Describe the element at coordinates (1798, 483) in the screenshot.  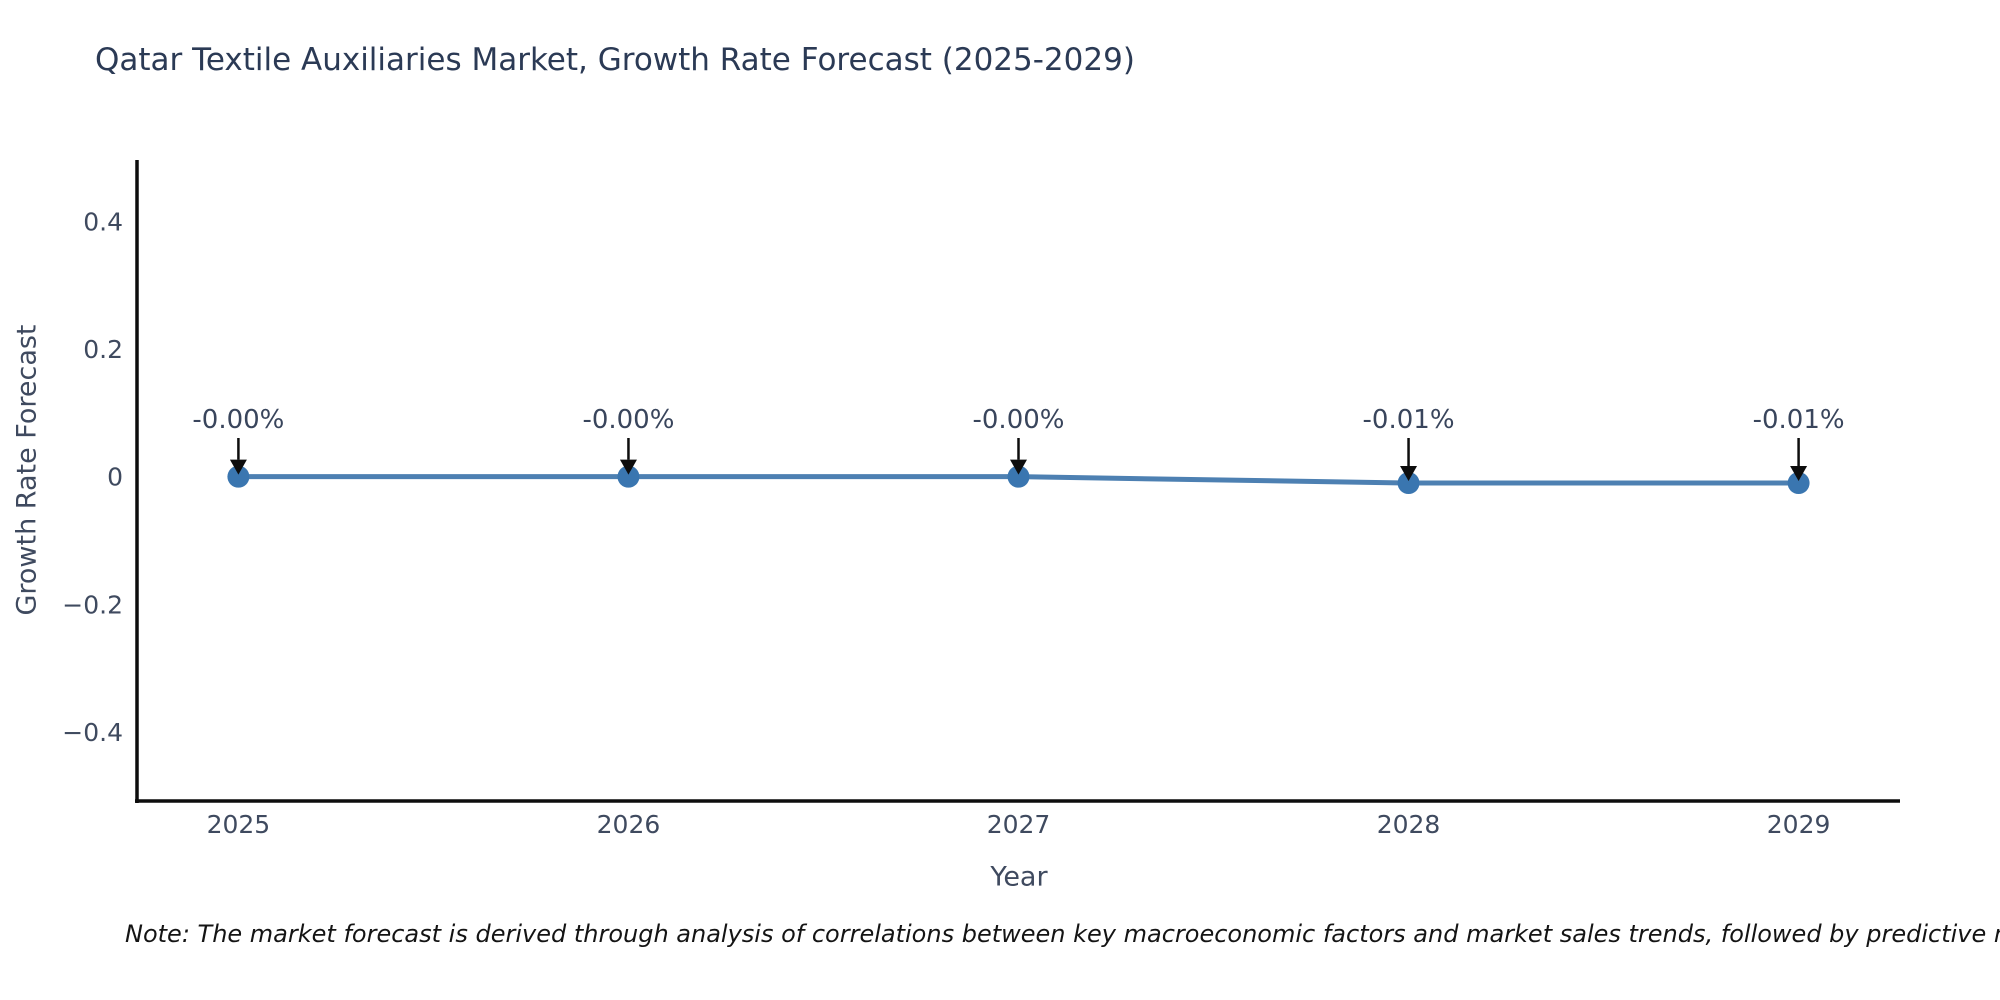
I see `data-point-2029` at that location.